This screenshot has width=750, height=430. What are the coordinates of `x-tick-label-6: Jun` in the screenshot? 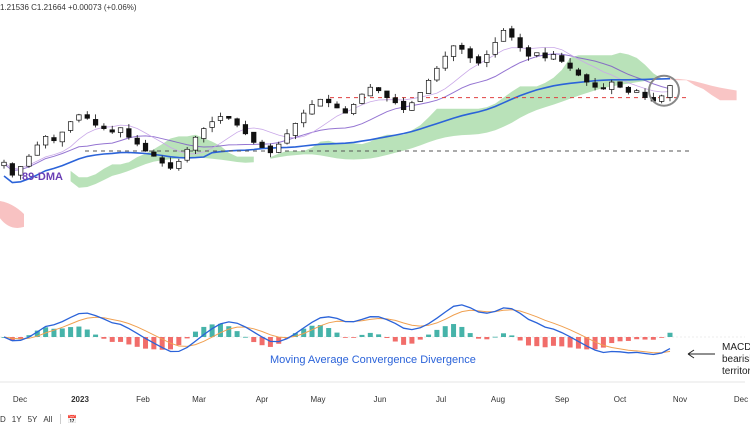 It's located at (380, 399).